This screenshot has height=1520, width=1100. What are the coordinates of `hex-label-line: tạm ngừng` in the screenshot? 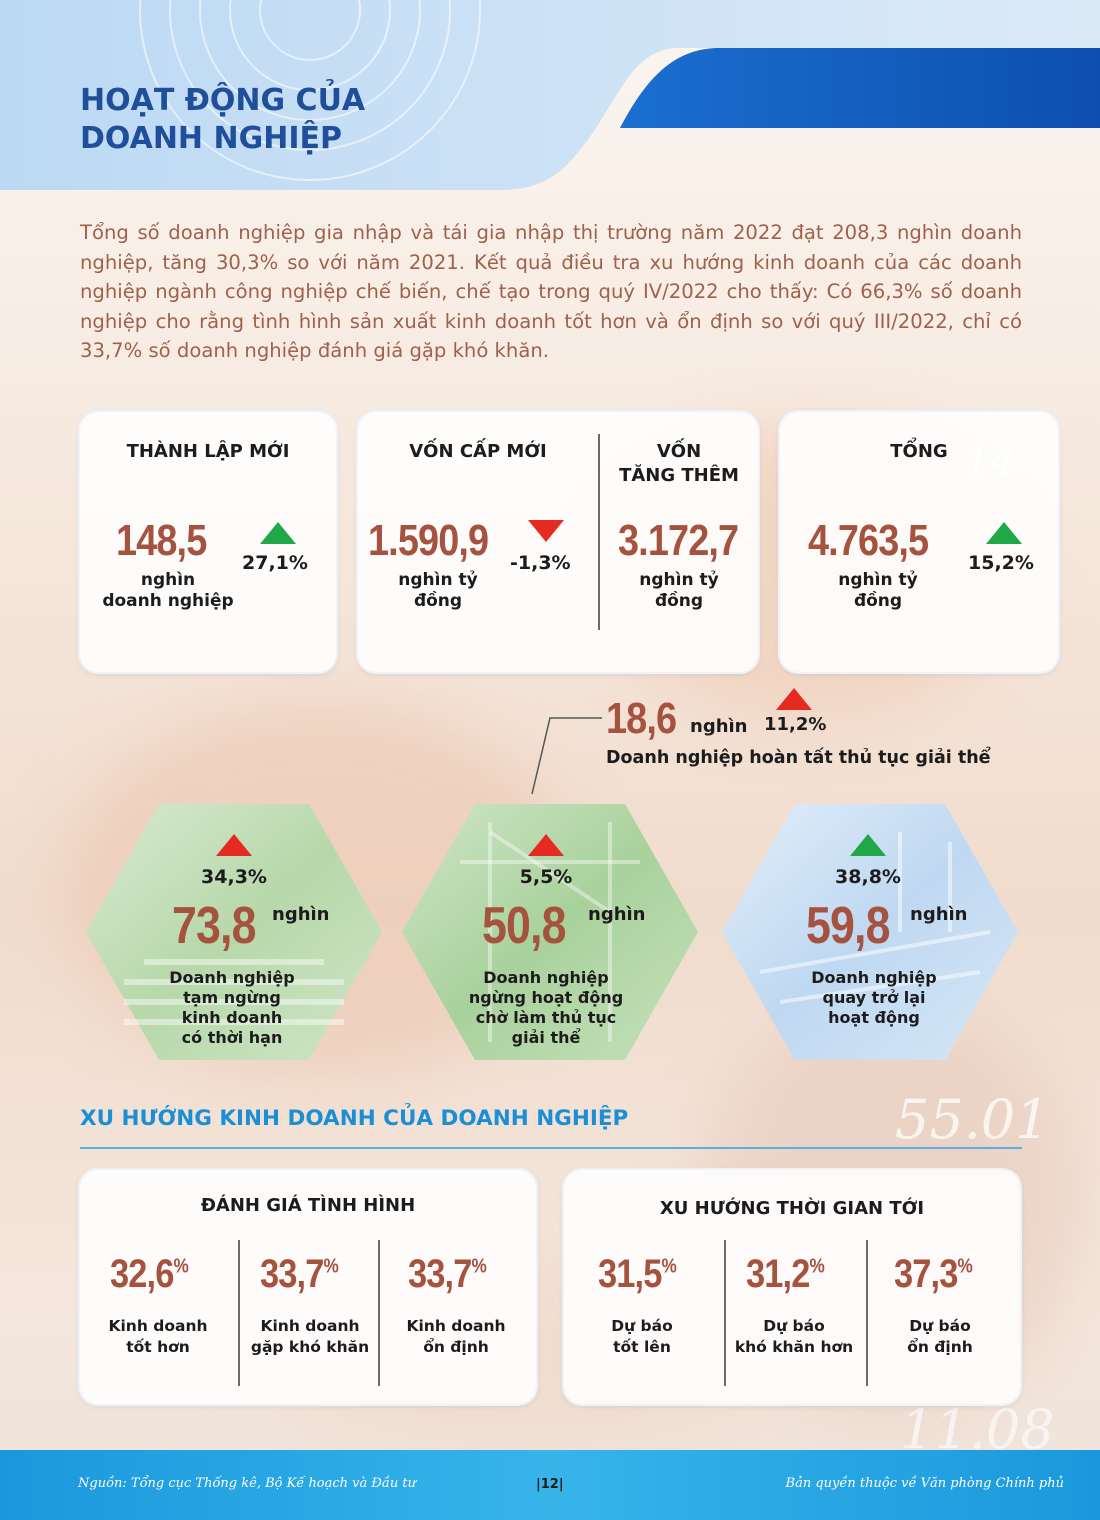 It's located at (232, 997).